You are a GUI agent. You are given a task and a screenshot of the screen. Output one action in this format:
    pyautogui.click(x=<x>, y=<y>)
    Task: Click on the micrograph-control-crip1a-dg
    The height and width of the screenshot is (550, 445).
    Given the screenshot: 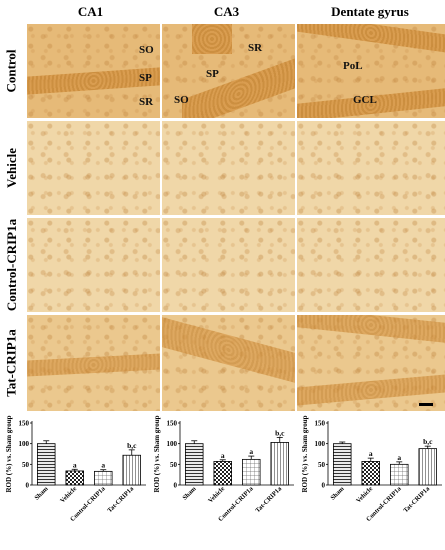 What is the action you would take?
    pyautogui.click(x=371, y=265)
    